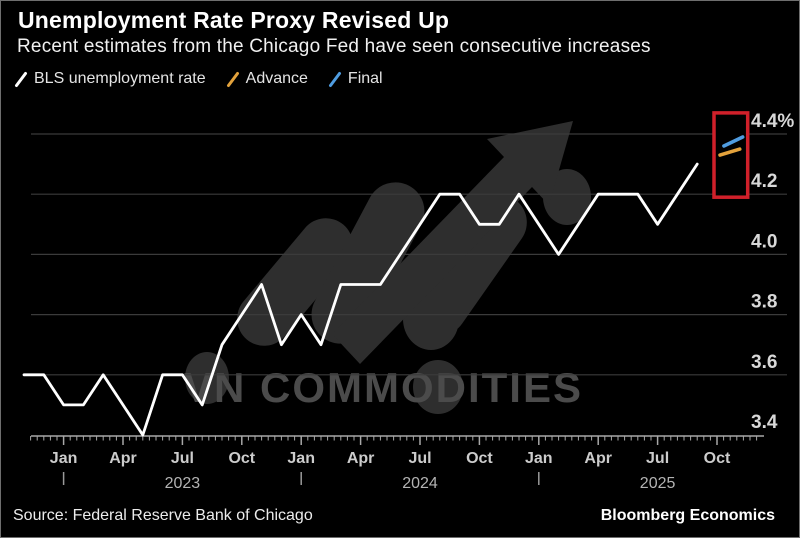  Describe the element at coordinates (120, 78) in the screenshot. I see `legend-label-bls: BLS unemployment rate` at that location.